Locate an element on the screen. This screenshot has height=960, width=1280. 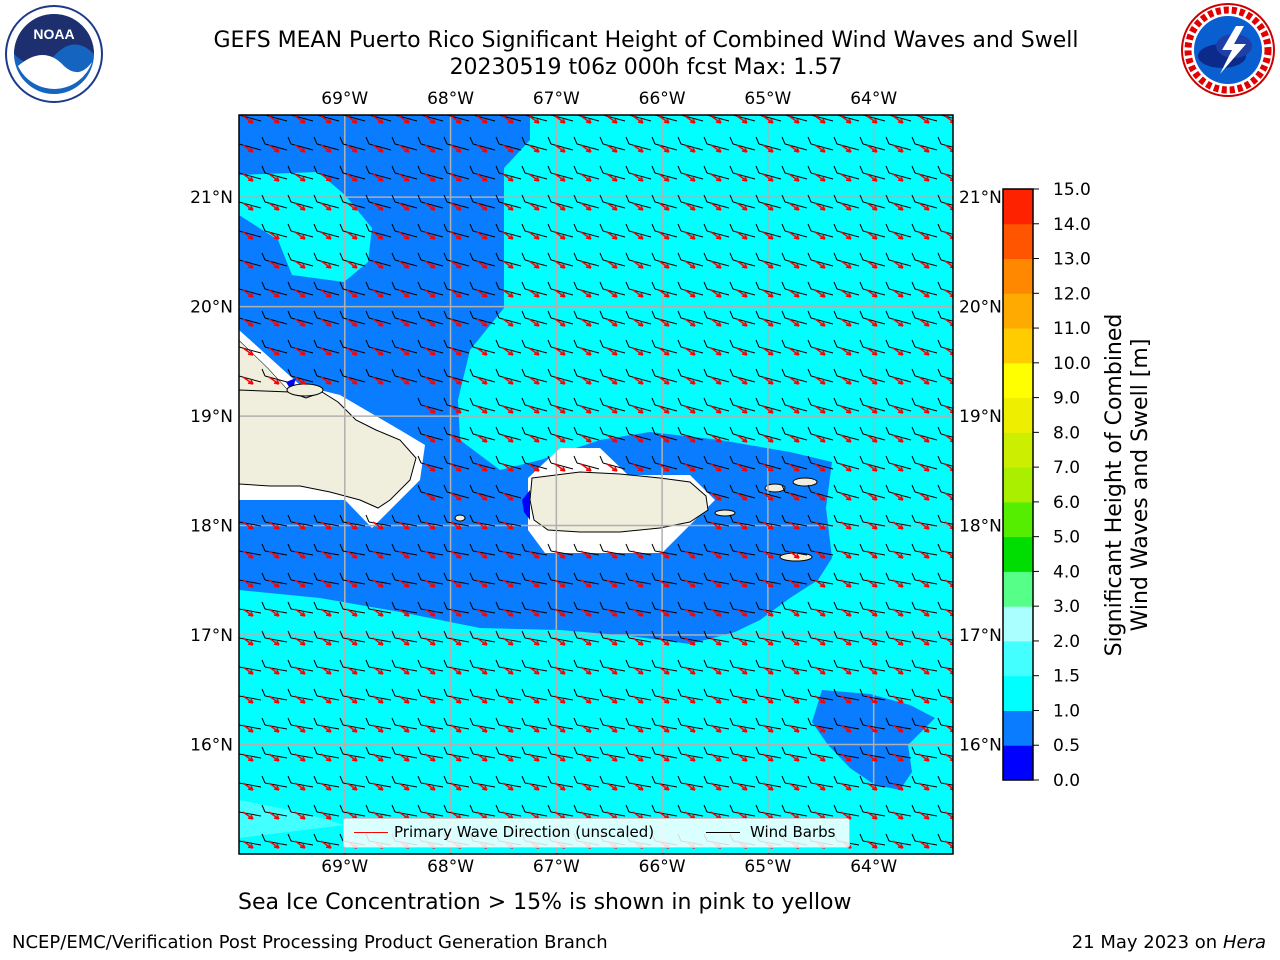
colorbar-tick-label: 11.0 is located at coordinates (1072, 329).